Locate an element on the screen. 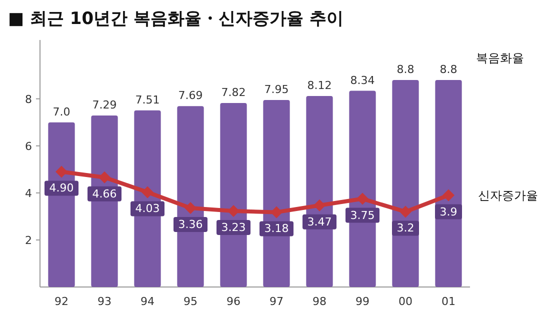 This screenshot has width=550, height=320. x-tick-label: 95 is located at coordinates (191, 301).